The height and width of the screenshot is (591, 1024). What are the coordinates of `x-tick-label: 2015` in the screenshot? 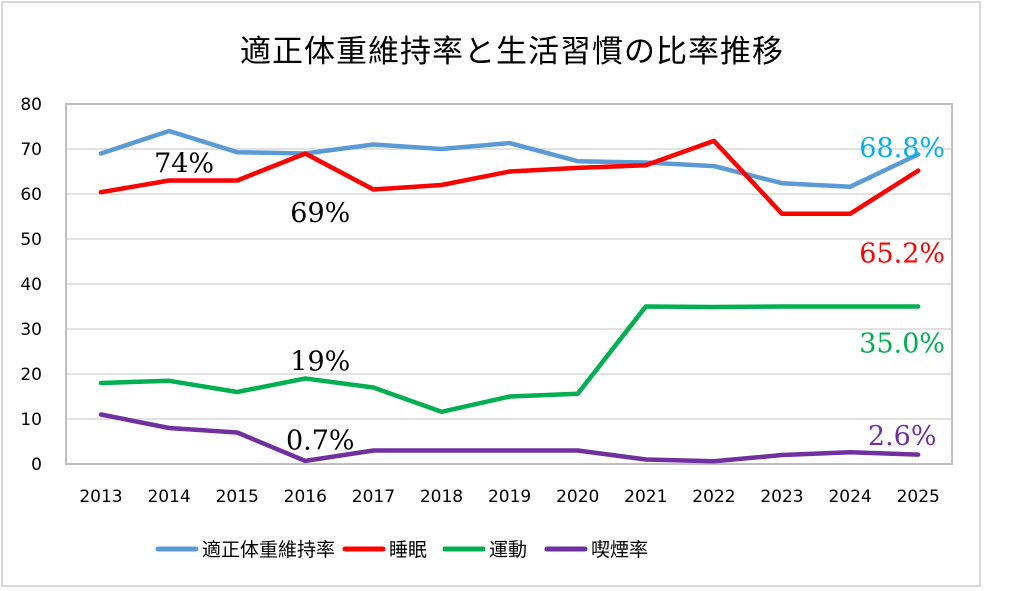 It's located at (237, 497).